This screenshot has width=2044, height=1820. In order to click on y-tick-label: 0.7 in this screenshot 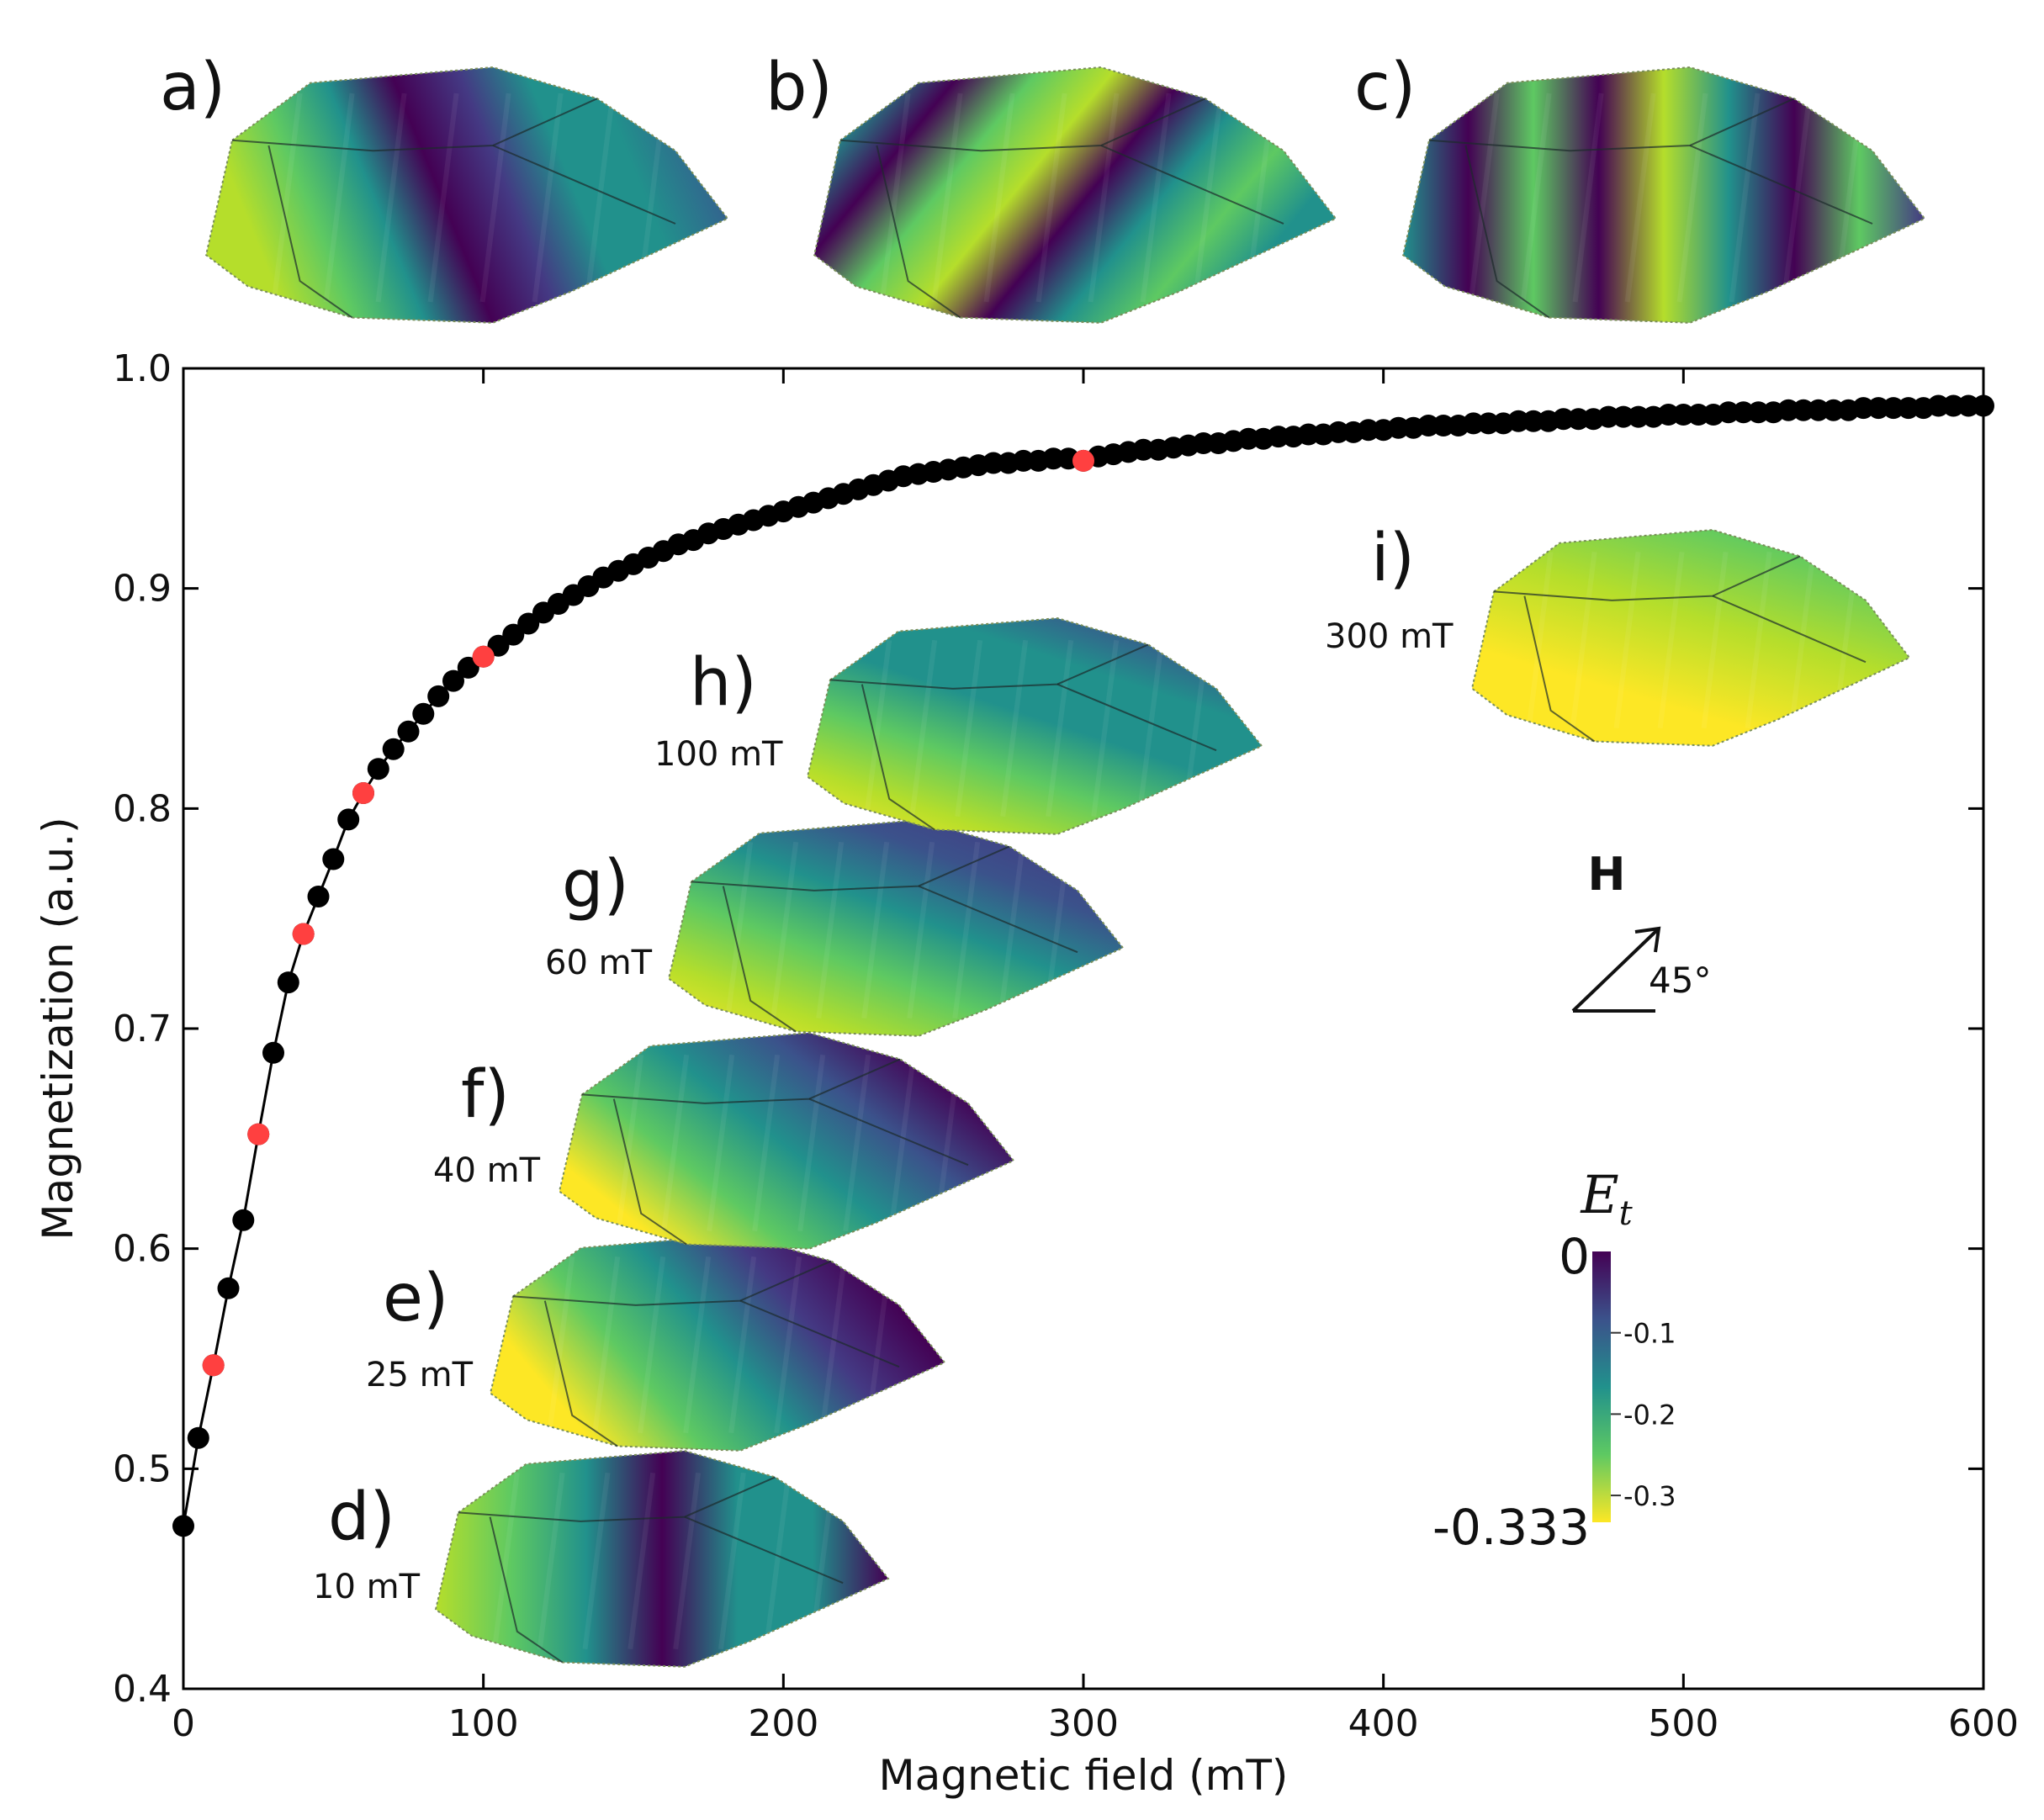, I will do `click(142, 1029)`.